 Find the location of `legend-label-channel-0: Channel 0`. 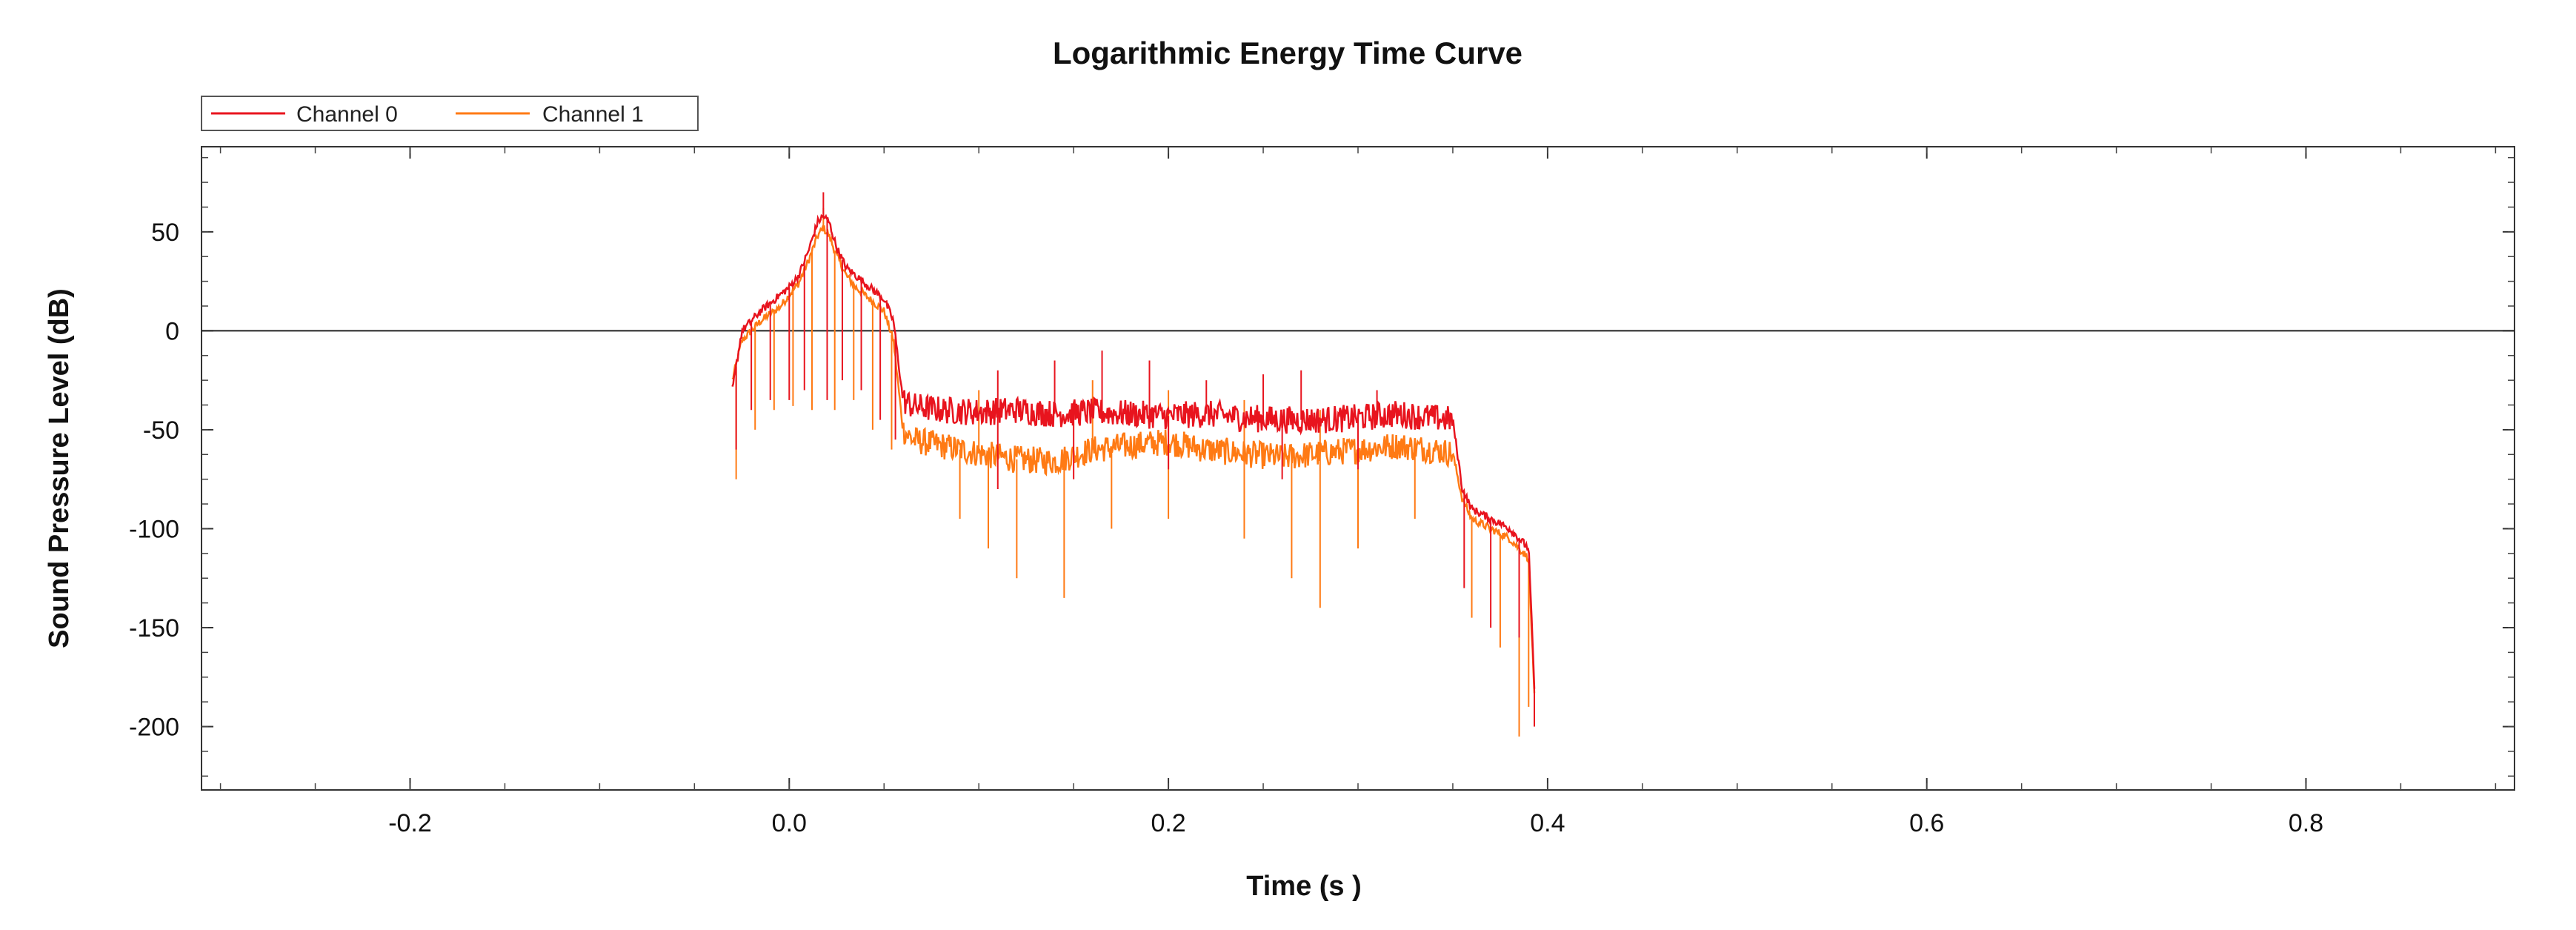

legend-label-channel-0: Channel 0 is located at coordinates (347, 114).